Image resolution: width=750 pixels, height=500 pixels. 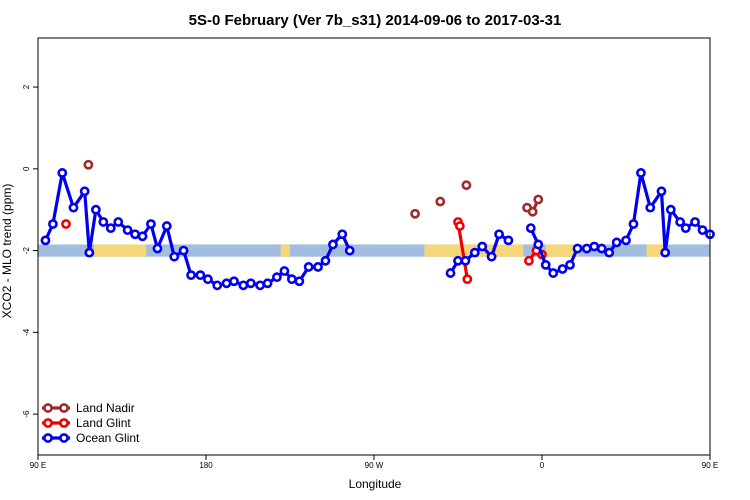 I want to click on y-tick-label: 0, so click(x=26, y=168).